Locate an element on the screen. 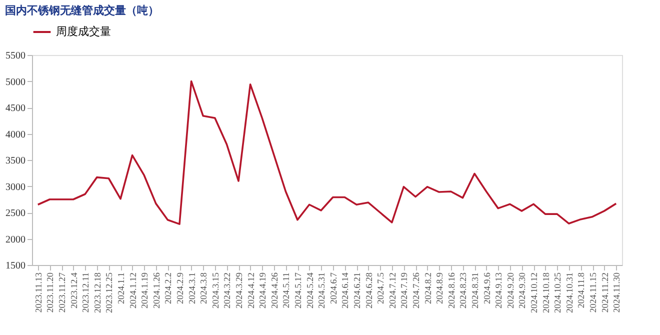 The image size is (660, 335). x-tick-label: 2024.7.5 is located at coordinates (381, 288).